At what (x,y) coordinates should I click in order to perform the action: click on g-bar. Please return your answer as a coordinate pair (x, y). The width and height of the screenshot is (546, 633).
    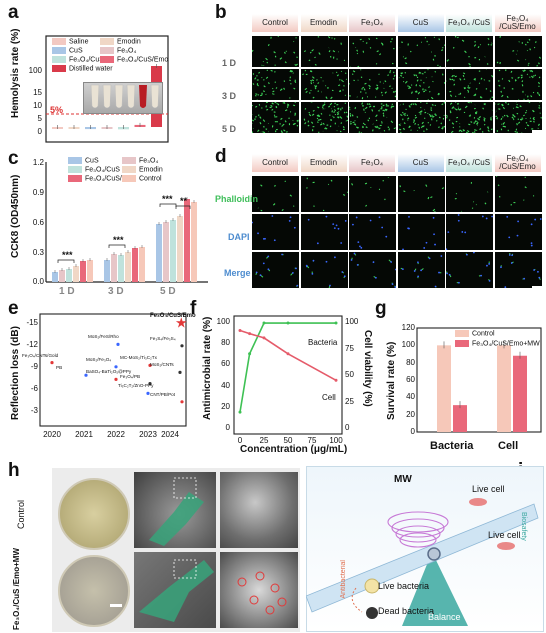
    Looking at the image, I should click on (444, 388).